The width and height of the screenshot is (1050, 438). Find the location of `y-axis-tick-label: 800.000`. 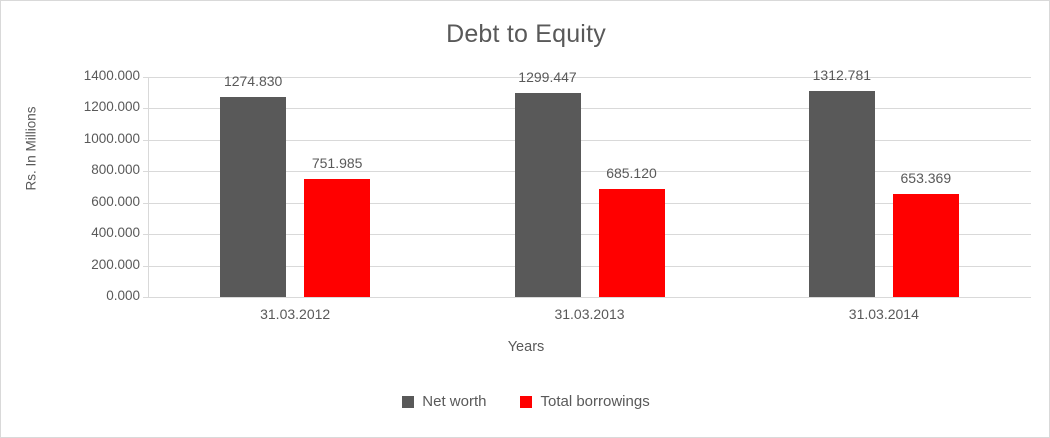

y-axis-tick-label: 800.000 is located at coordinates (115, 170).